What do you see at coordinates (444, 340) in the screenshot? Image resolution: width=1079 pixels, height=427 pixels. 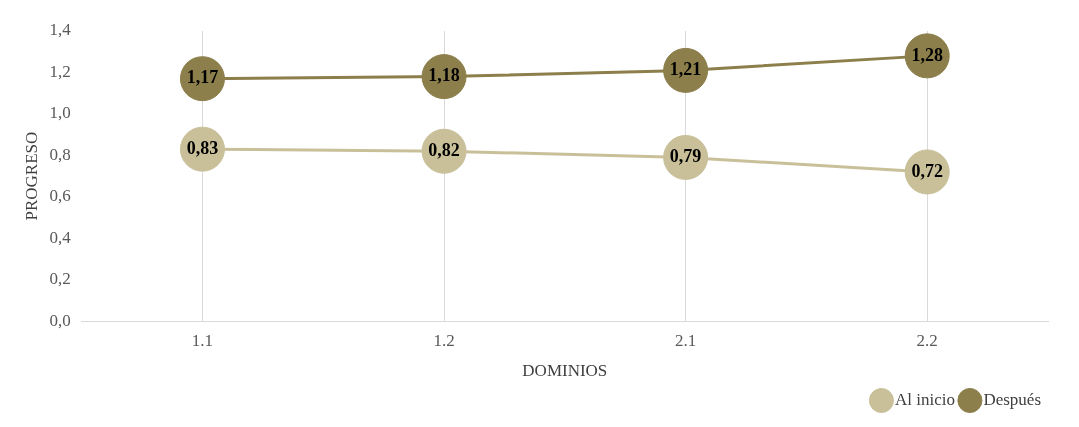 I see `x-tick-label: 1.2` at bounding box center [444, 340].